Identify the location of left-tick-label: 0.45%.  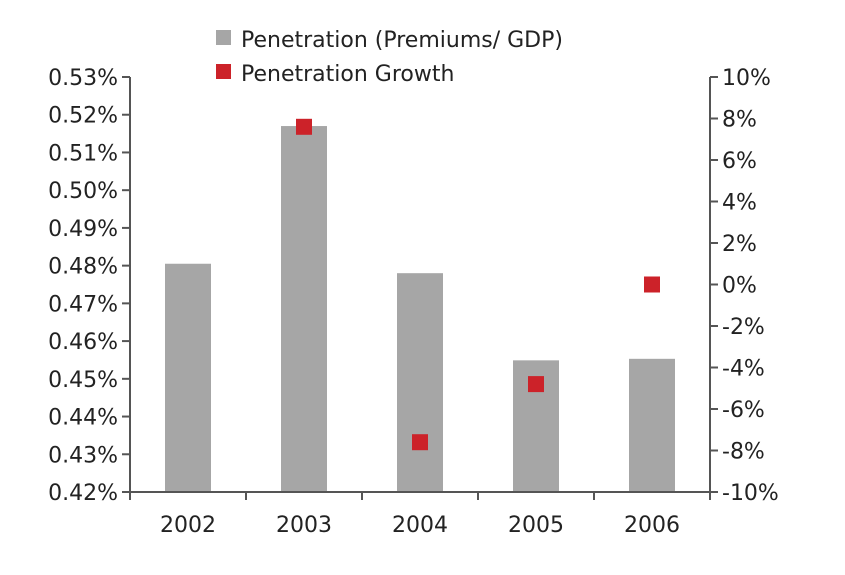
(83, 380).